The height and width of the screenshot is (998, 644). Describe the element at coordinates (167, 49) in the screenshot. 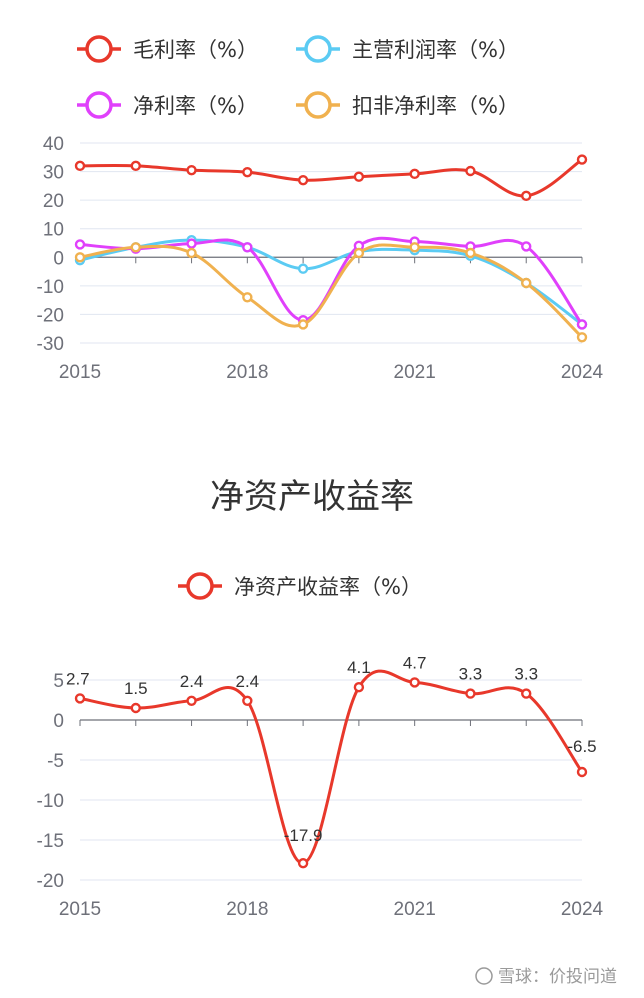

I see `legend-item-series-1: 毛利率（%）` at that location.